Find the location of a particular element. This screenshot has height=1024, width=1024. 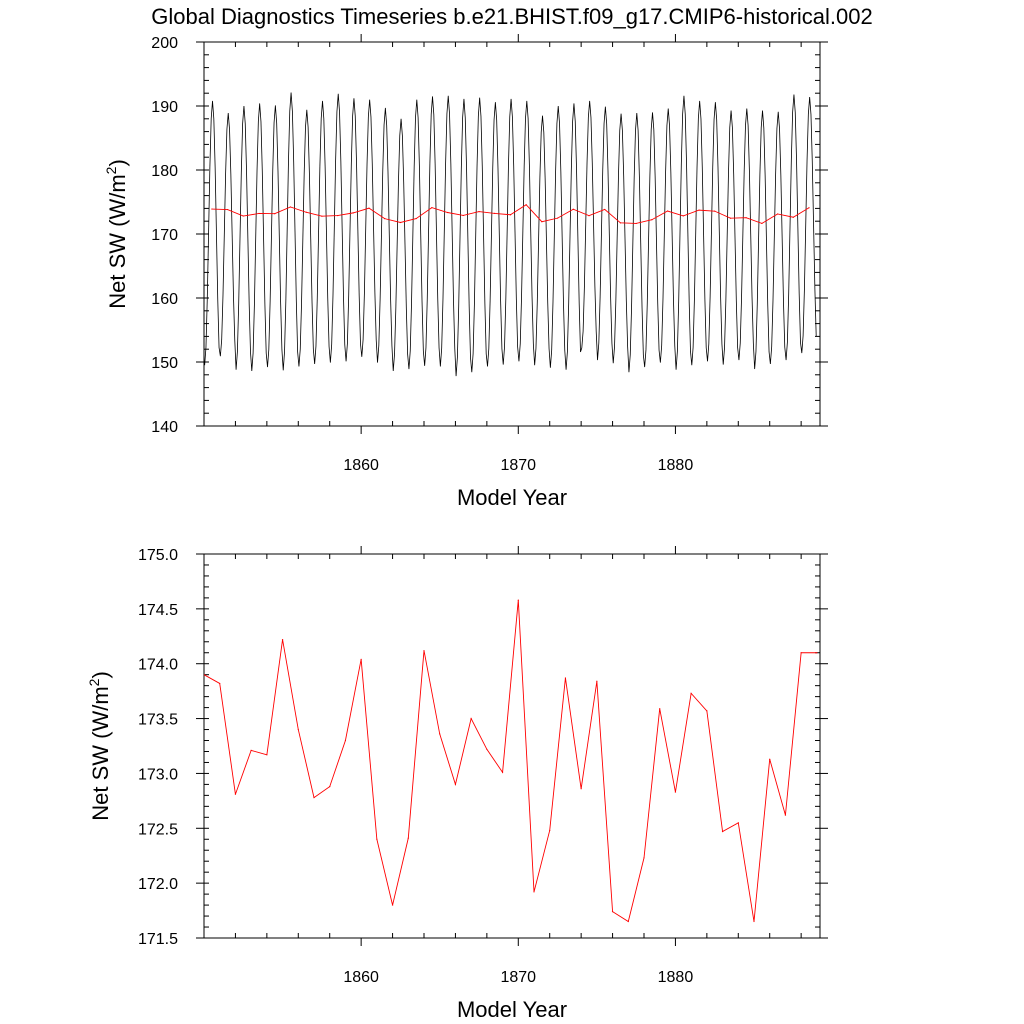

y-tick-label: 160 is located at coordinates (164, 299).